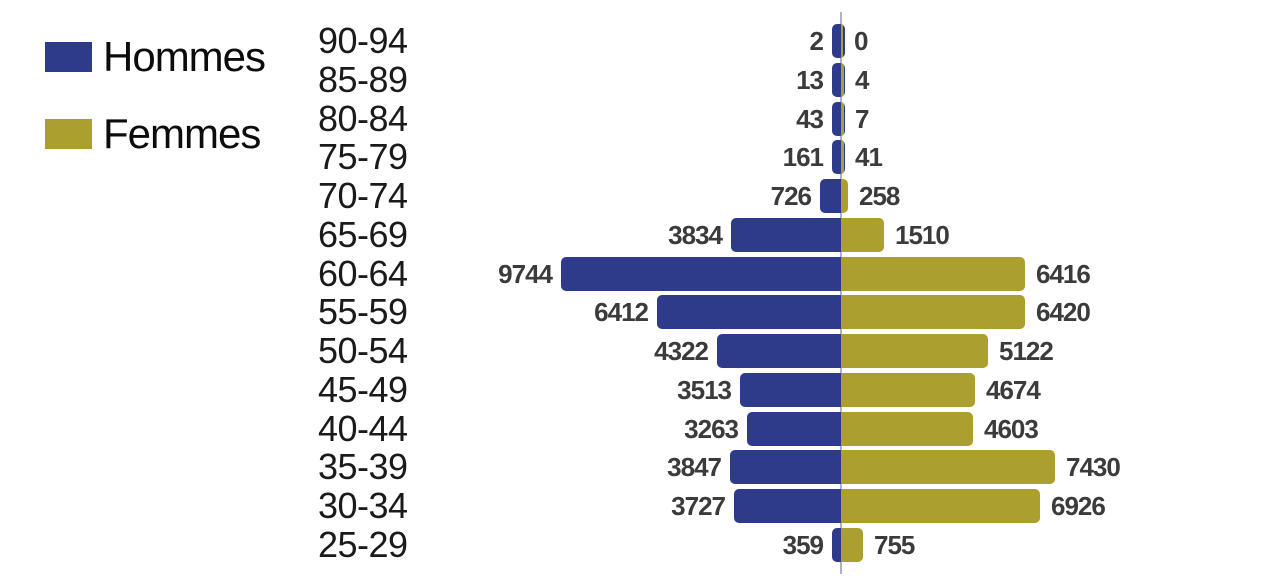 The height and width of the screenshot is (580, 1280). I want to click on value-femmes: 1510, so click(922, 235).